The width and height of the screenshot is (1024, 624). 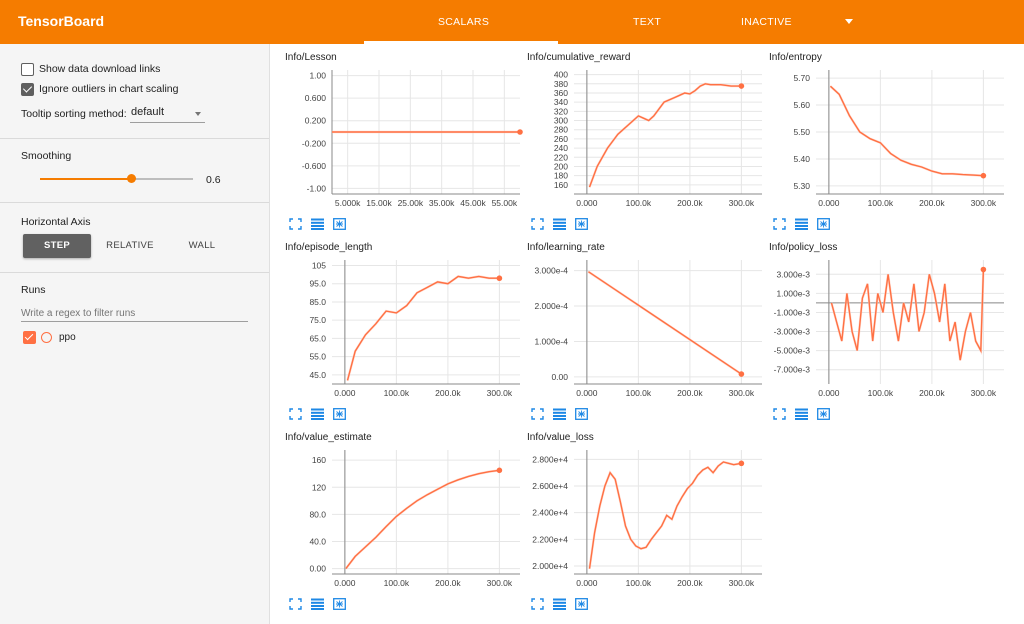 I want to click on y-tick-label: -0.200, so click(x=314, y=143).